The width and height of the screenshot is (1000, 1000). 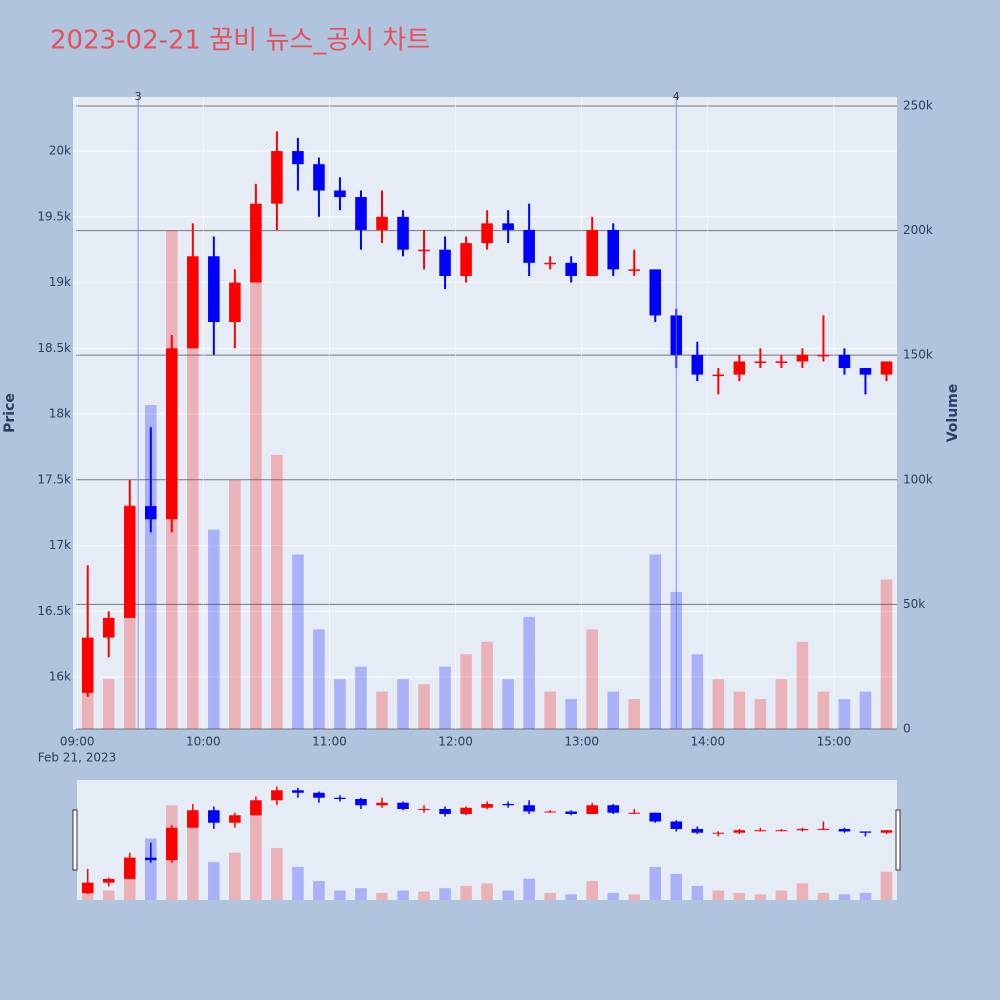 I want to click on y-tick-label: 19.5k, so click(x=54, y=216).